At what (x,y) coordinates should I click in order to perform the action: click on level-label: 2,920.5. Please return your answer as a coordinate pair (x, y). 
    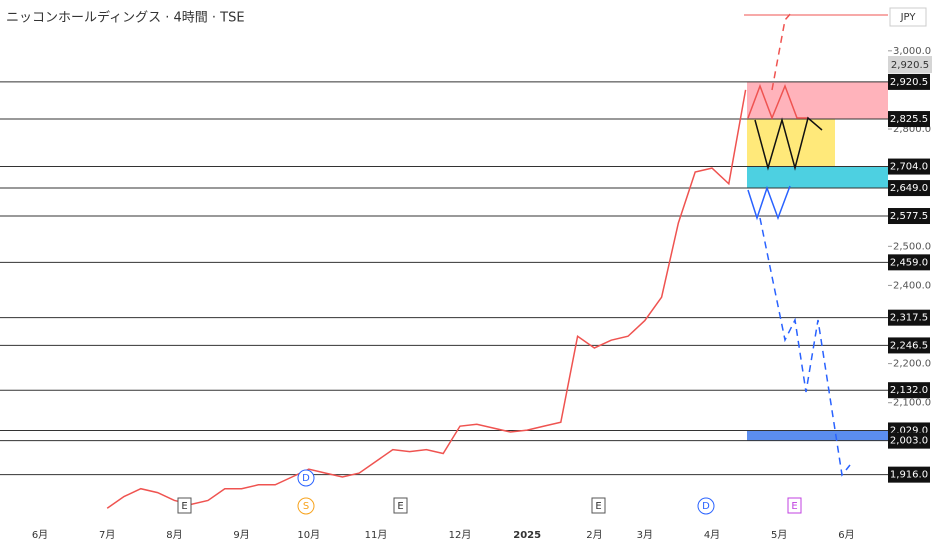
    Looking at the image, I should click on (909, 82).